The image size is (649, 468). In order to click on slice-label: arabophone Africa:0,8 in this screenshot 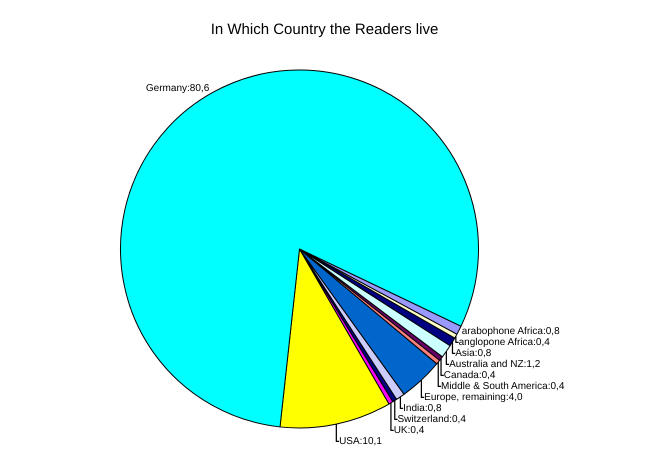, I will do `click(511, 331)`.